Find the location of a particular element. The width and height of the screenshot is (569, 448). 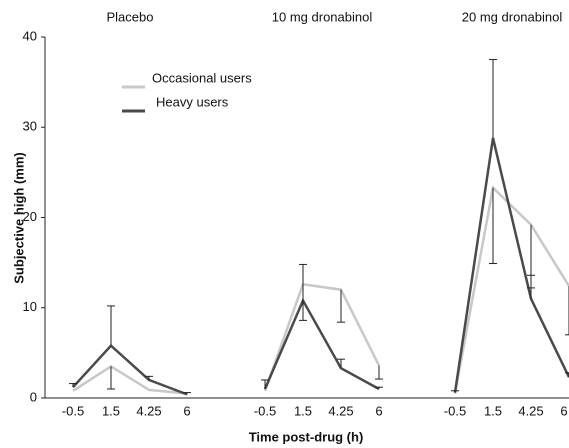

y-tick-label: 40 is located at coordinates (30, 35).